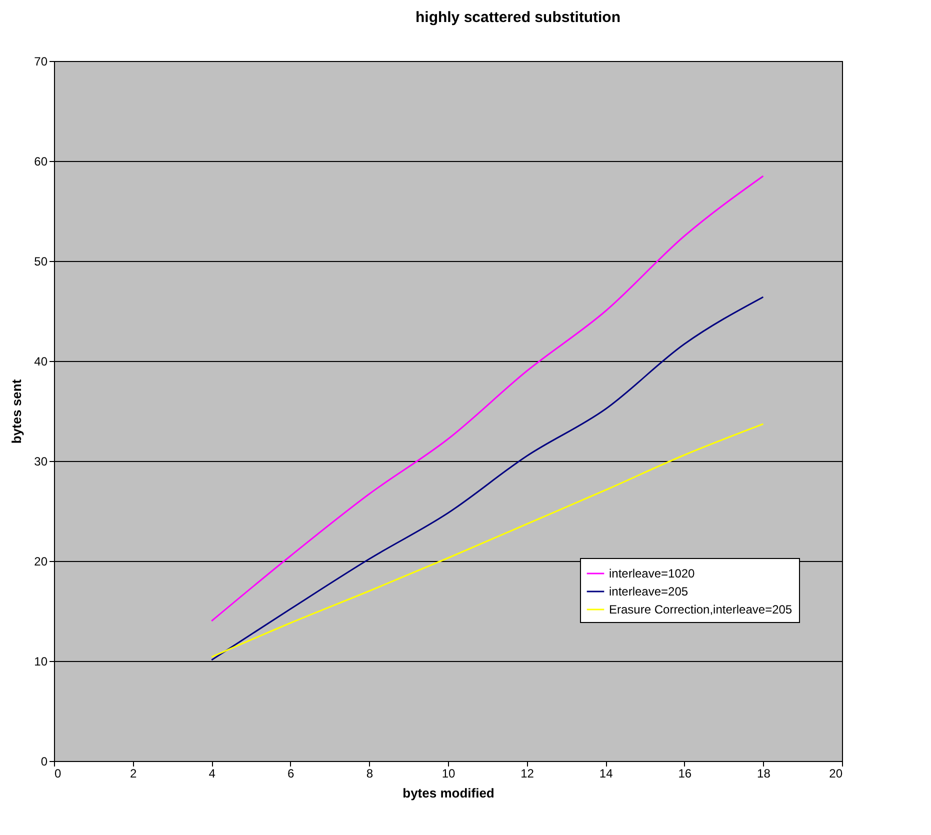 This screenshot has height=835, width=931. I want to click on x-tick-label: 0, so click(58, 773).